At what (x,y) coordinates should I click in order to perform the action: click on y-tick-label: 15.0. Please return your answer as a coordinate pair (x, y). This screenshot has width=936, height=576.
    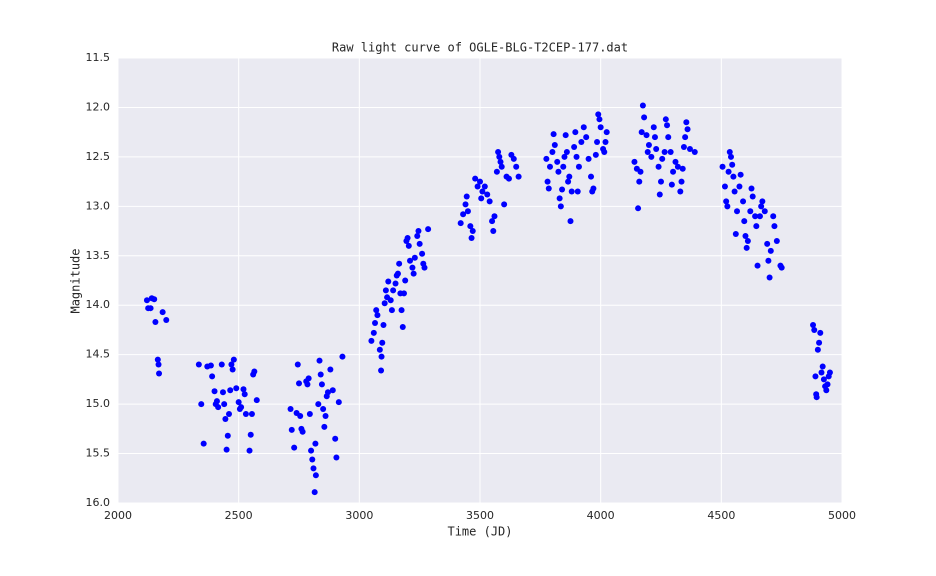
    Looking at the image, I should click on (98, 403).